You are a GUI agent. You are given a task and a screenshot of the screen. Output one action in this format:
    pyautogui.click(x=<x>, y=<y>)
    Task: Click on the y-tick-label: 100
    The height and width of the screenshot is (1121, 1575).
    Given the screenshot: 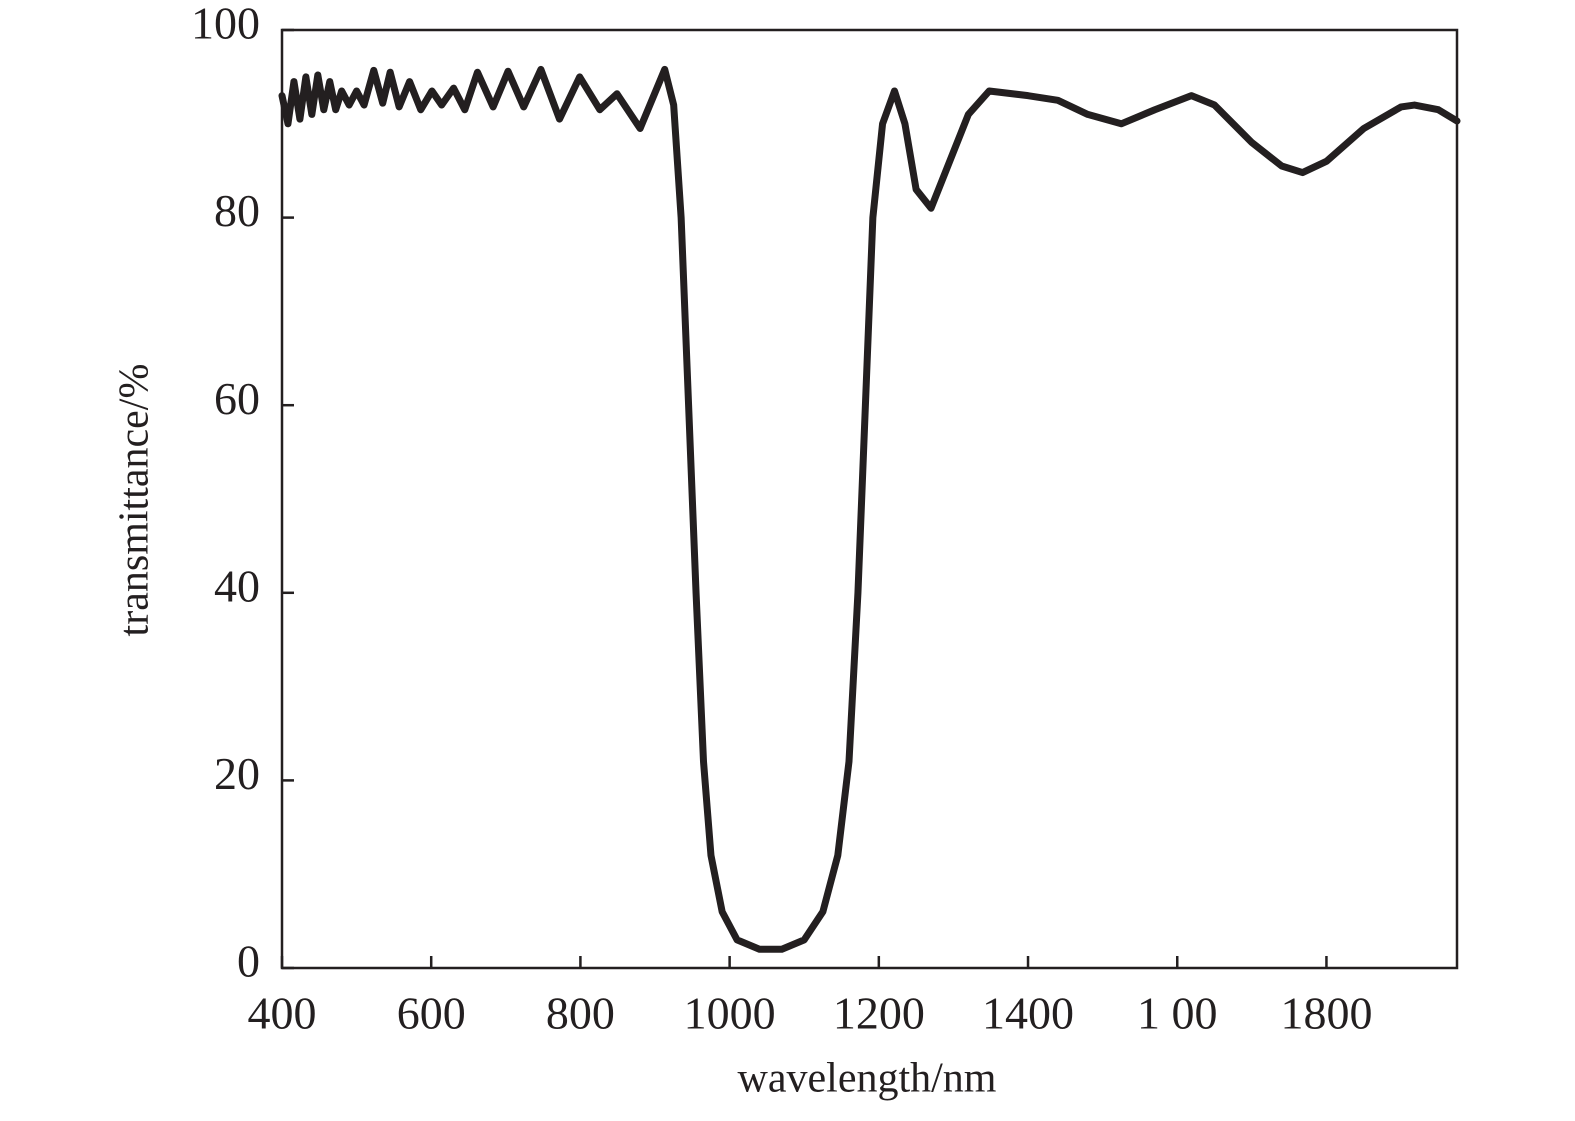 What is the action you would take?
    pyautogui.click(x=225, y=24)
    